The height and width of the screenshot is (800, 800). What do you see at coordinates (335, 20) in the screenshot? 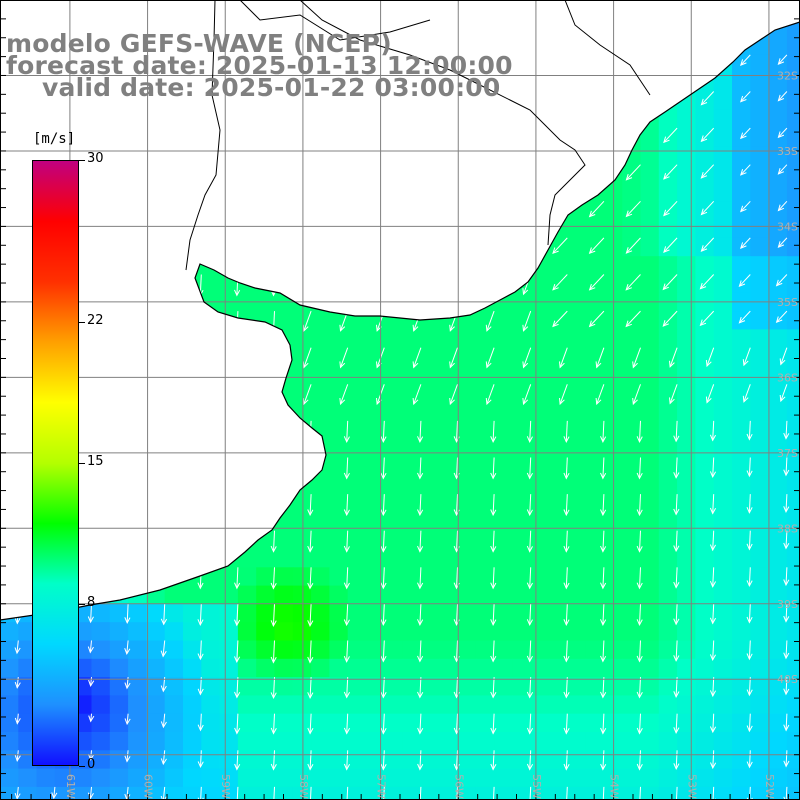
I see `border-line` at bounding box center [335, 20].